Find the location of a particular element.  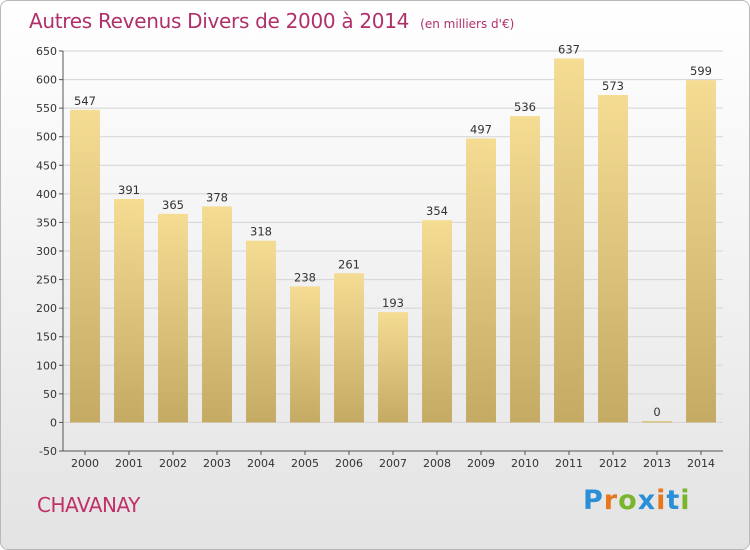

data-label: 378 is located at coordinates (217, 197).